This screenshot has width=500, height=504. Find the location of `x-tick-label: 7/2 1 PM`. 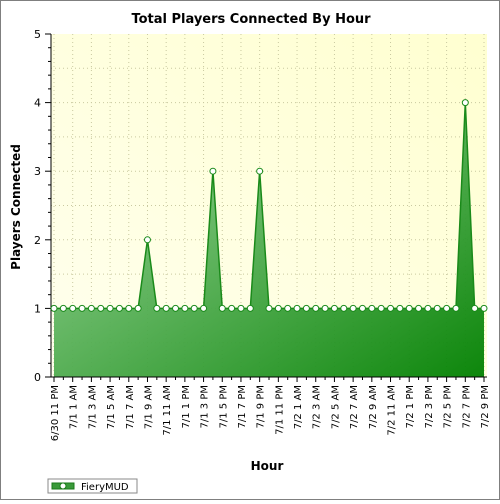

x-tick-label: 7/2 1 PM is located at coordinates (410, 406).